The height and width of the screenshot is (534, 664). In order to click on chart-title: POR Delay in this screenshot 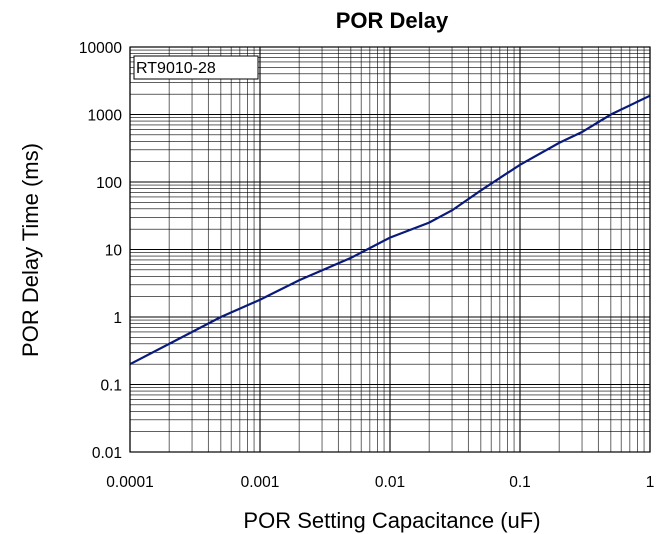, I will do `click(392, 20)`.